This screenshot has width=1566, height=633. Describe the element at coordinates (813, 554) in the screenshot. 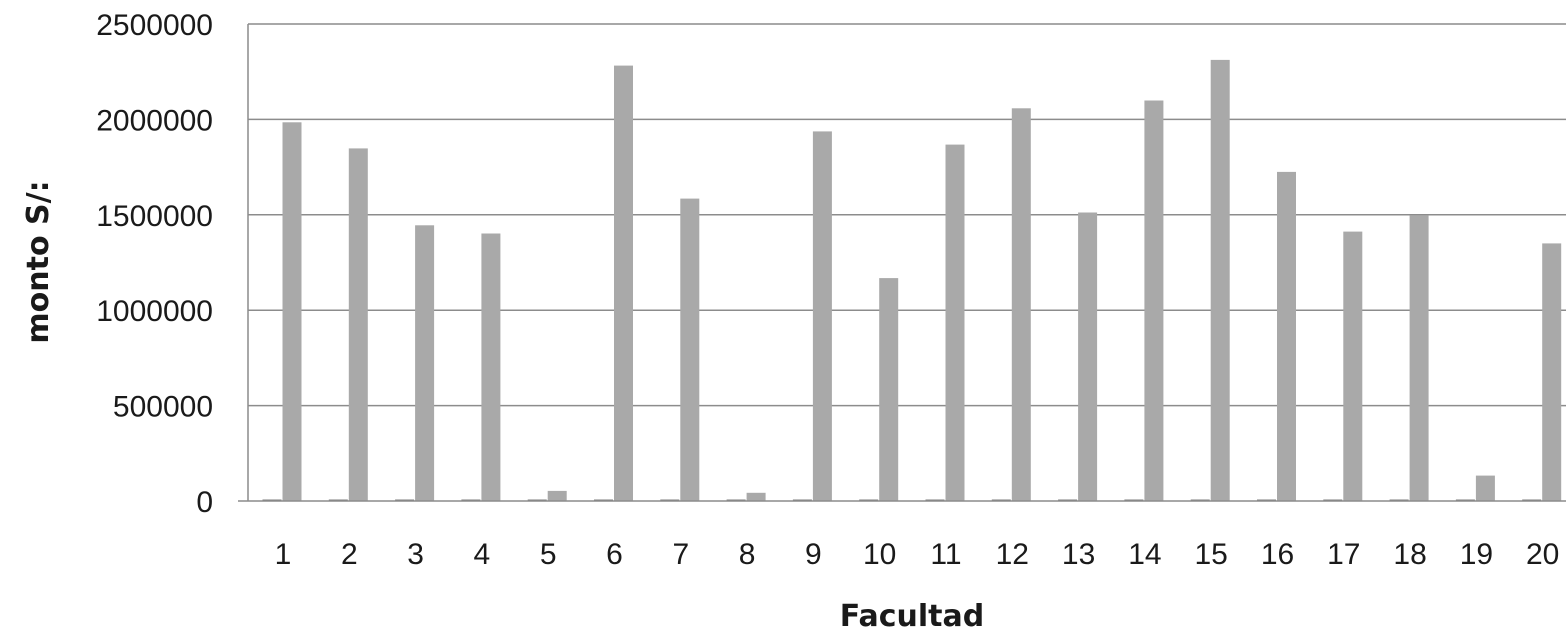

I see `x-tick-label: 9` at that location.